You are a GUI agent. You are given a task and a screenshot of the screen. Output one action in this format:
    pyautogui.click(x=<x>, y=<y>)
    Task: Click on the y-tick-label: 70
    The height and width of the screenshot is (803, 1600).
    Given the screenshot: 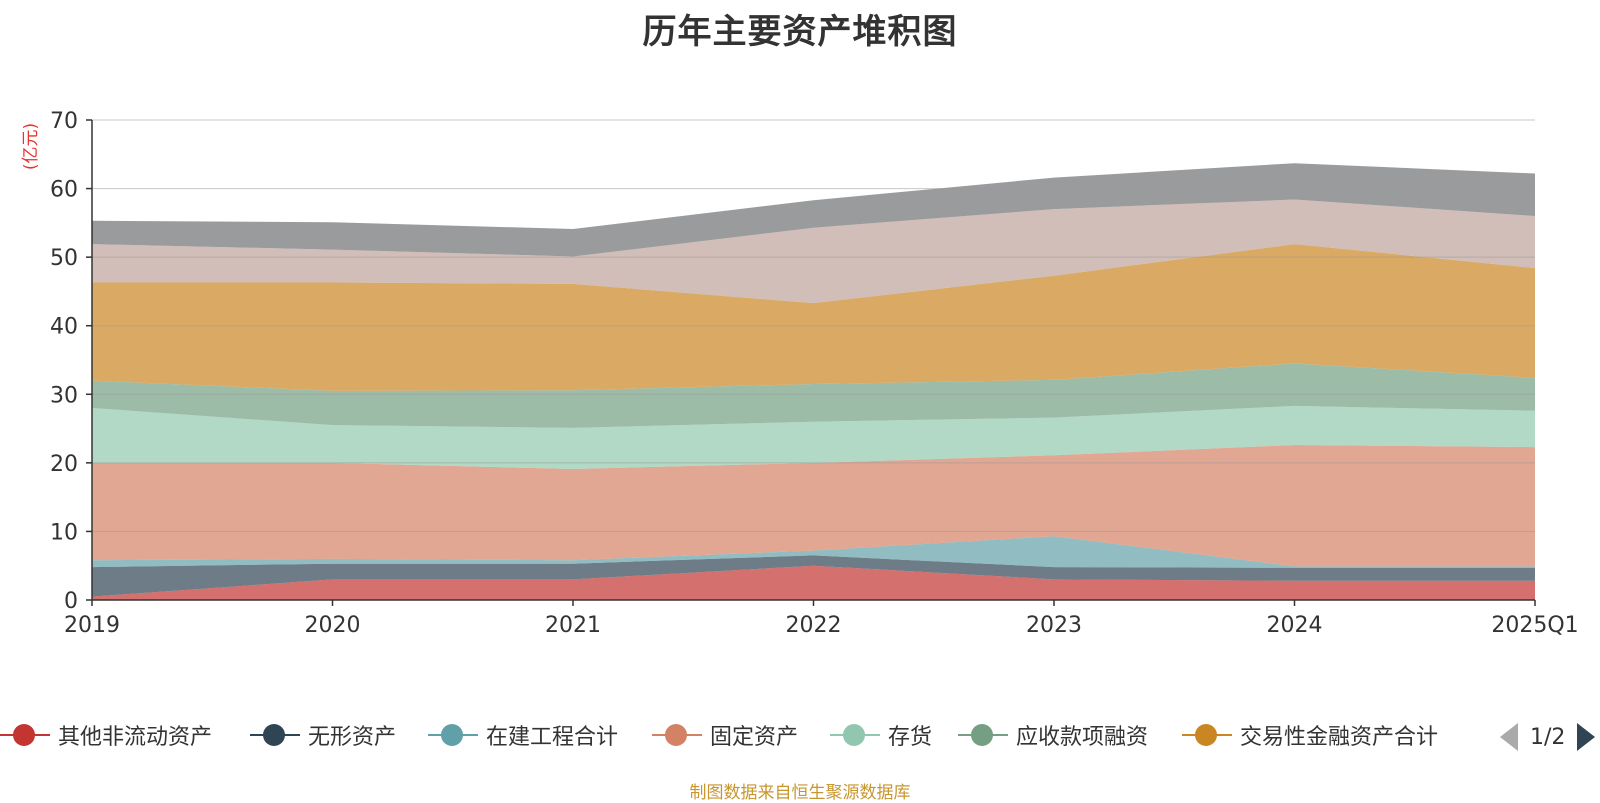 What is the action you would take?
    pyautogui.click(x=64, y=121)
    